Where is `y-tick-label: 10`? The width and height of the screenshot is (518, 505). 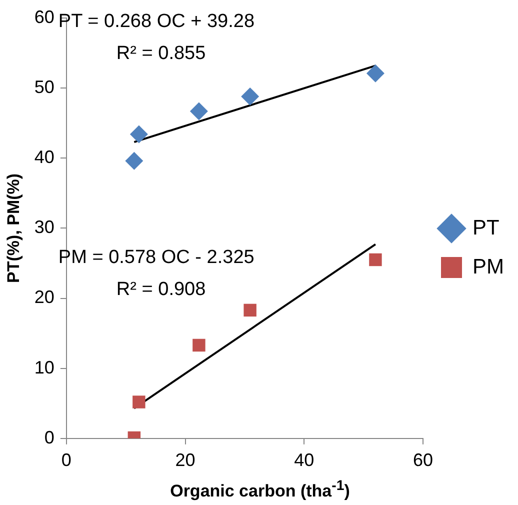
y-tick-label: 10 is located at coordinates (44, 367).